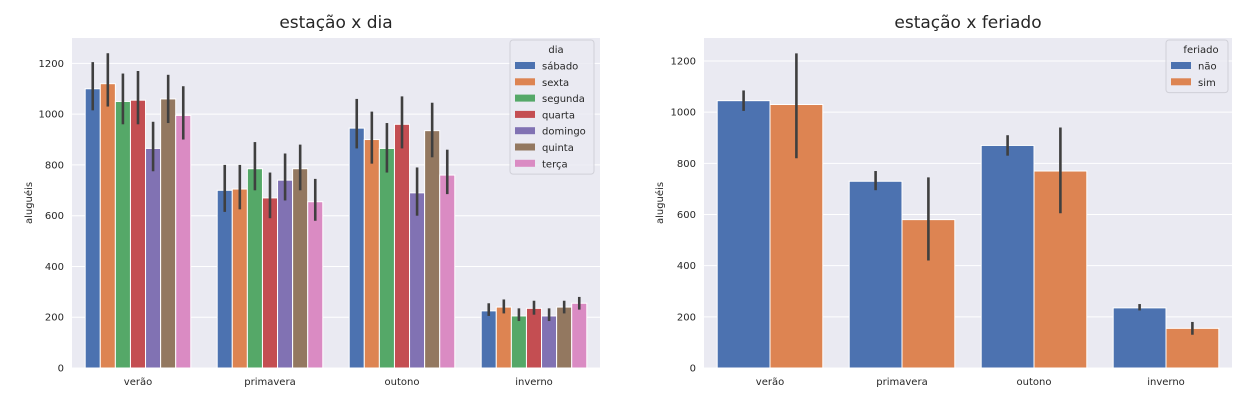  What do you see at coordinates (1207, 83) in the screenshot?
I see `legend-label-sim: sim` at bounding box center [1207, 83].